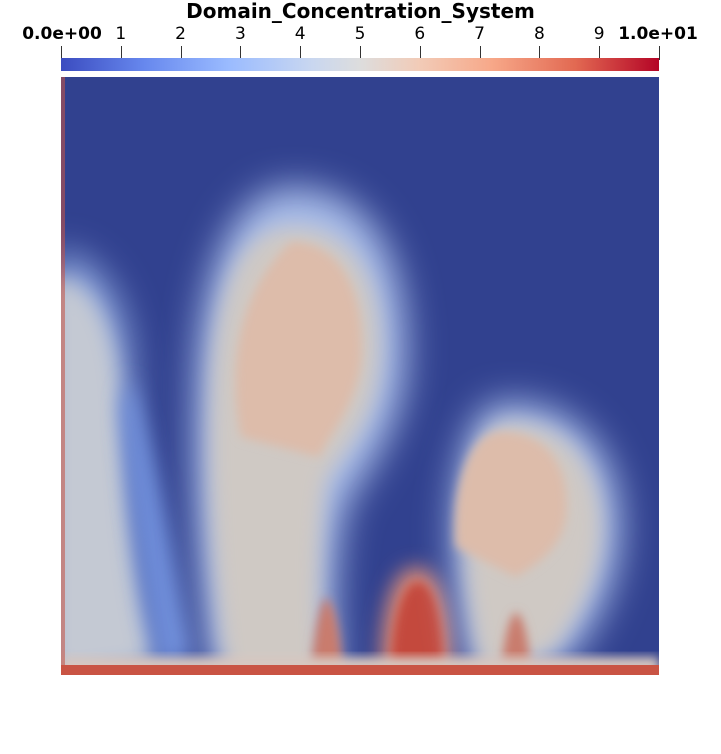  Describe the element at coordinates (480, 34) in the screenshot. I see `colorbar-tick-label-7: 7` at that location.